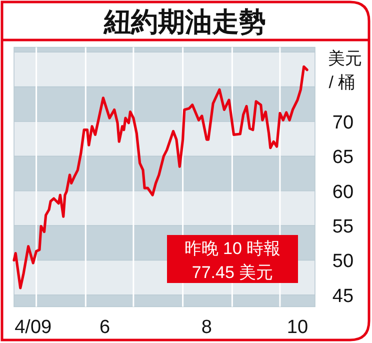 This screenshot has width=372, height=343. What do you see at coordinates (233, 272) in the screenshot?
I see `annotation: 77.45 美元` at bounding box center [233, 272].